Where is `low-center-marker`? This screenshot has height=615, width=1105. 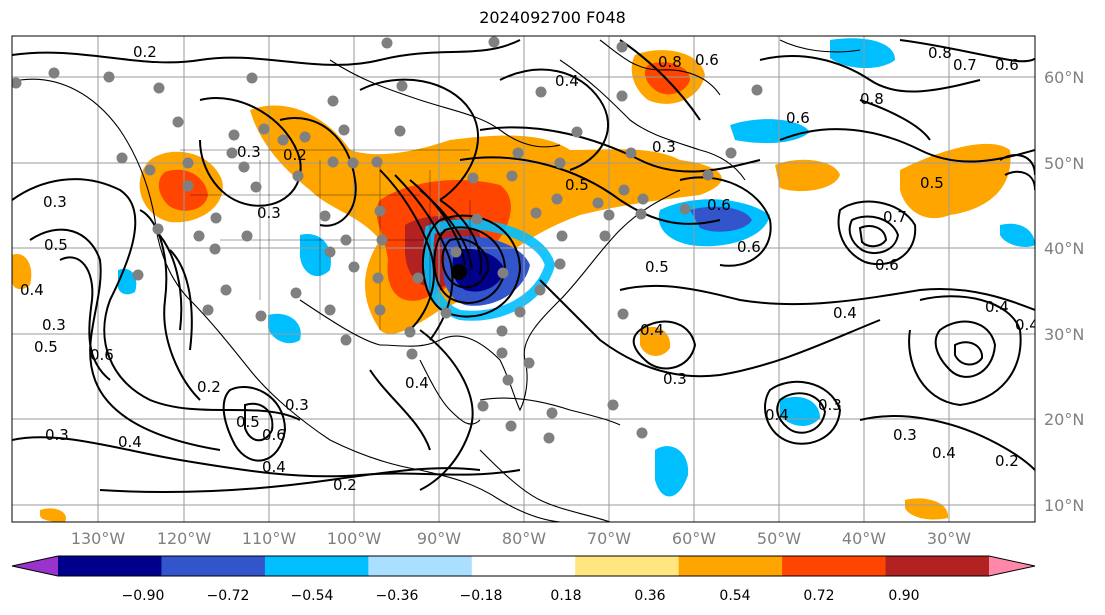
low-center-marker is located at coordinates (459, 272).